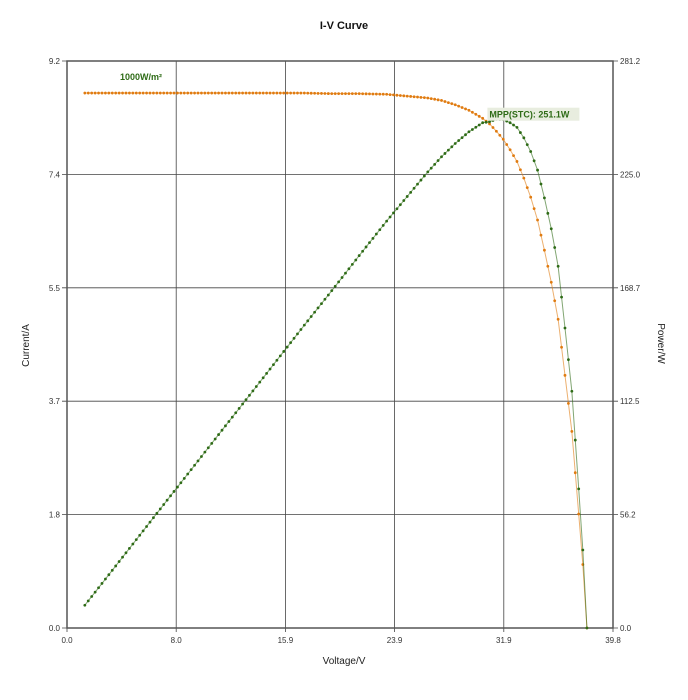 The height and width of the screenshot is (700, 688). I want to click on chart-title: I-V Curve, so click(344, 26).